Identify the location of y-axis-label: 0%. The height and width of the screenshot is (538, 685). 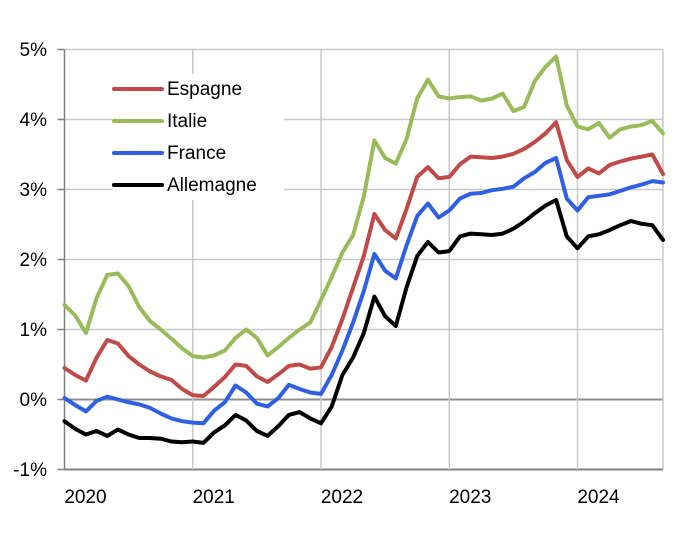
(34, 400).